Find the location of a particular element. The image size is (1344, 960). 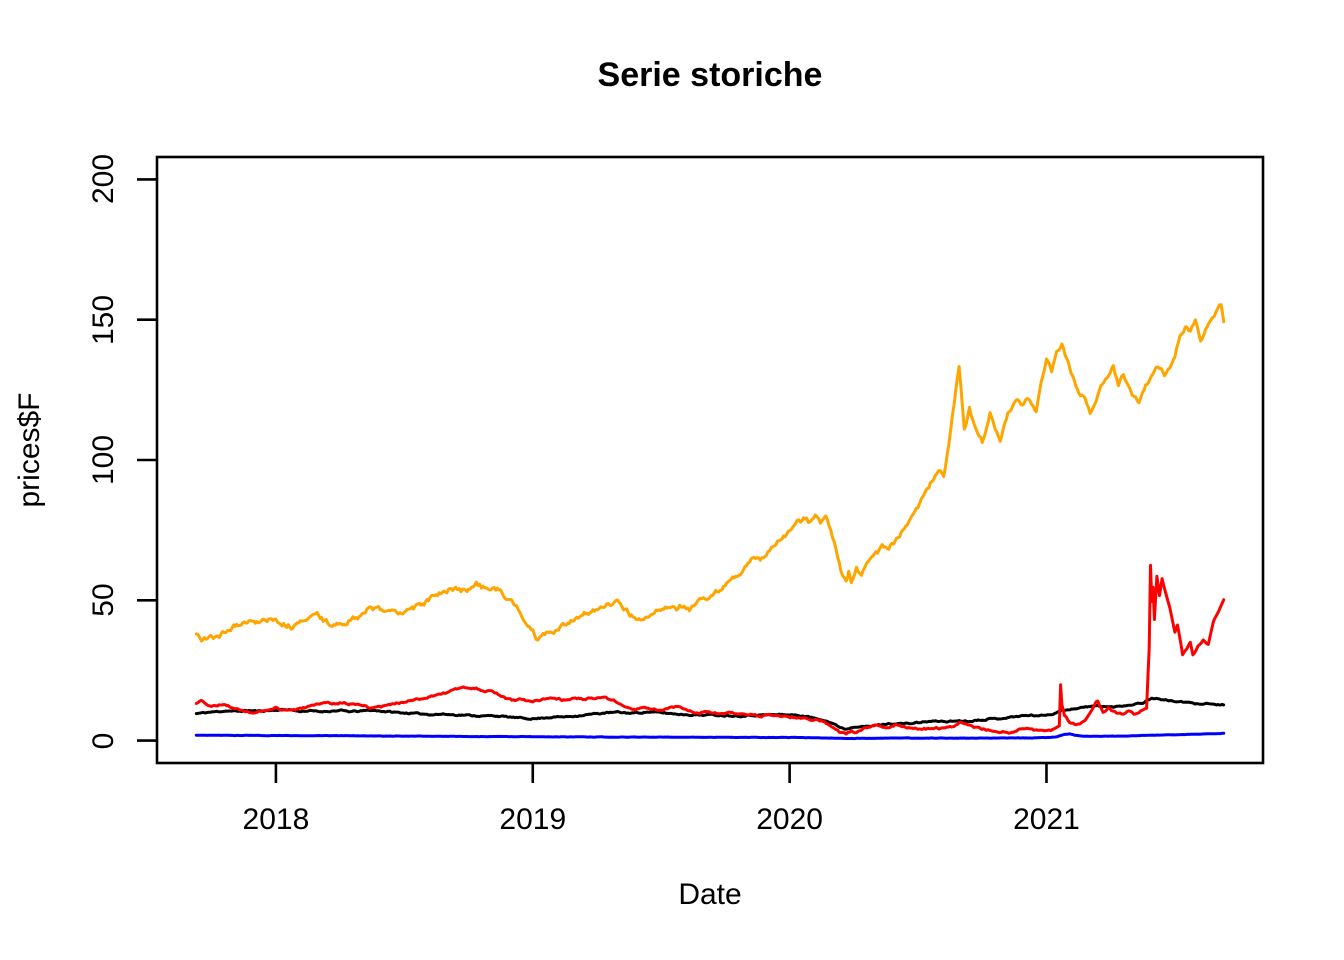

y-tick-label: 200 is located at coordinates (103, 179).